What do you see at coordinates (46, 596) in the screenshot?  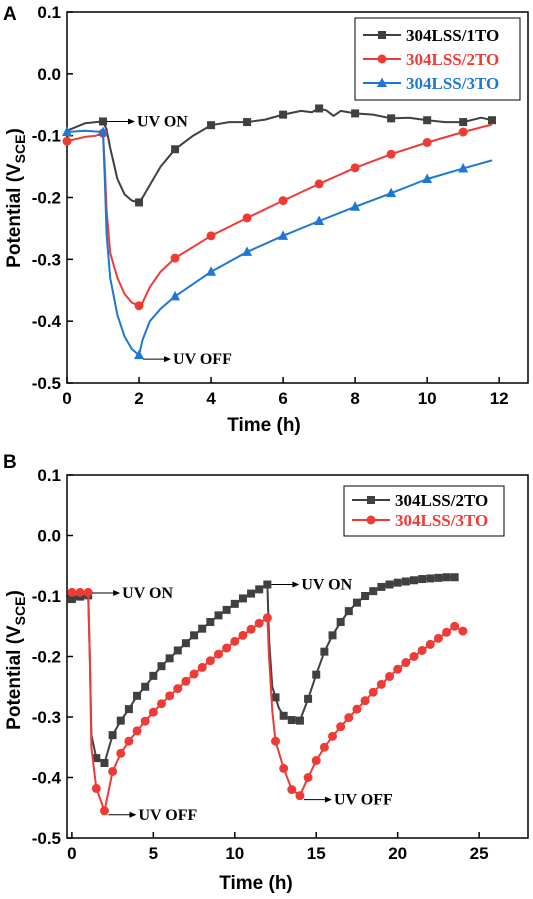 I see `y-tick-label: -0.1` at bounding box center [46, 596].